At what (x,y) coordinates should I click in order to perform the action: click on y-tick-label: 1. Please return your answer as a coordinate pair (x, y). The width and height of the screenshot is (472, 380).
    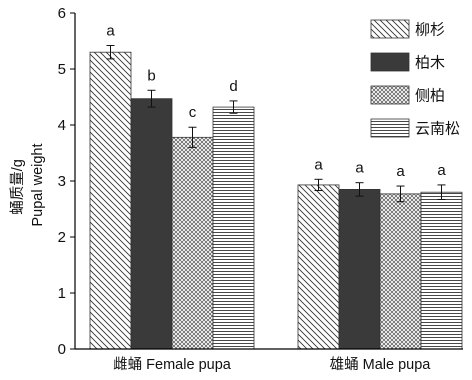
    Looking at the image, I should click on (62, 293).